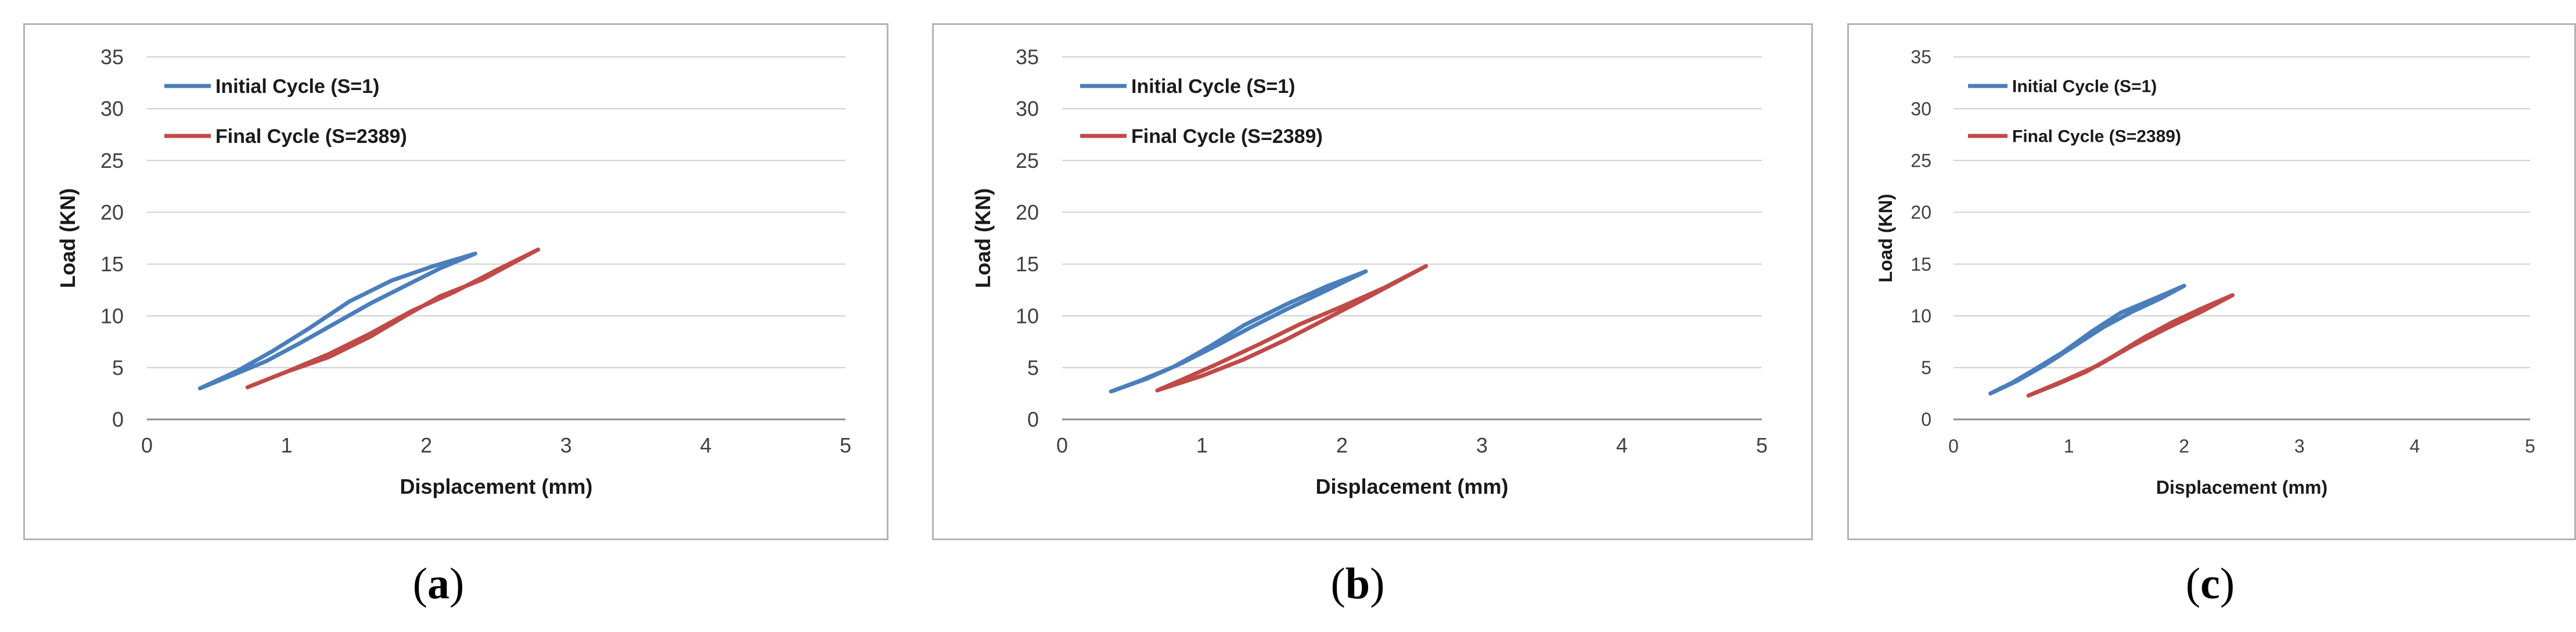 The image size is (2576, 632). I want to click on caption-letter-b: b, so click(1357, 583).